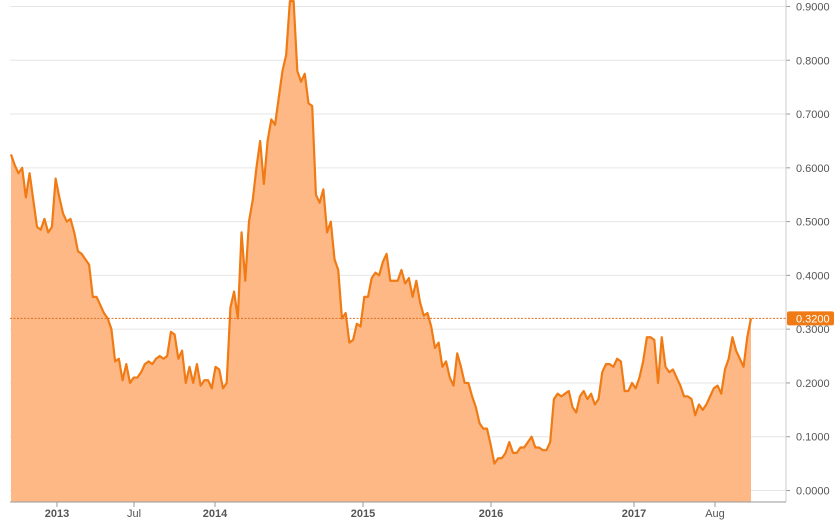  I want to click on x-tick-label: 2016, so click(491, 514).